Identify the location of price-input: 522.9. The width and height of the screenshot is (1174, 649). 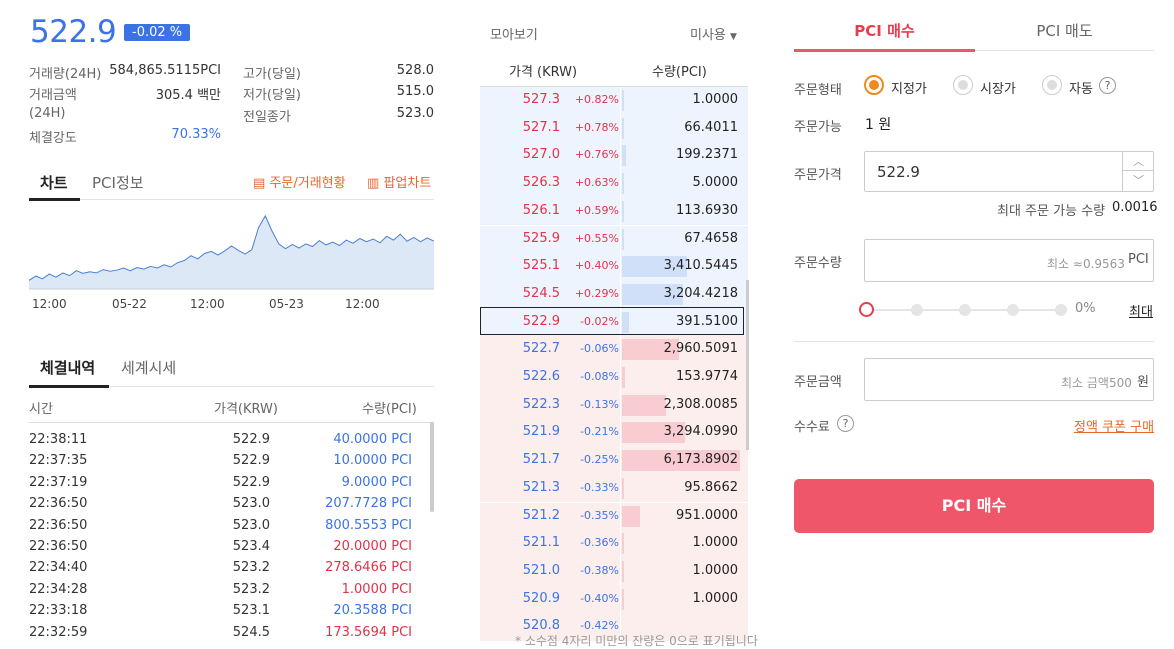
(898, 172).